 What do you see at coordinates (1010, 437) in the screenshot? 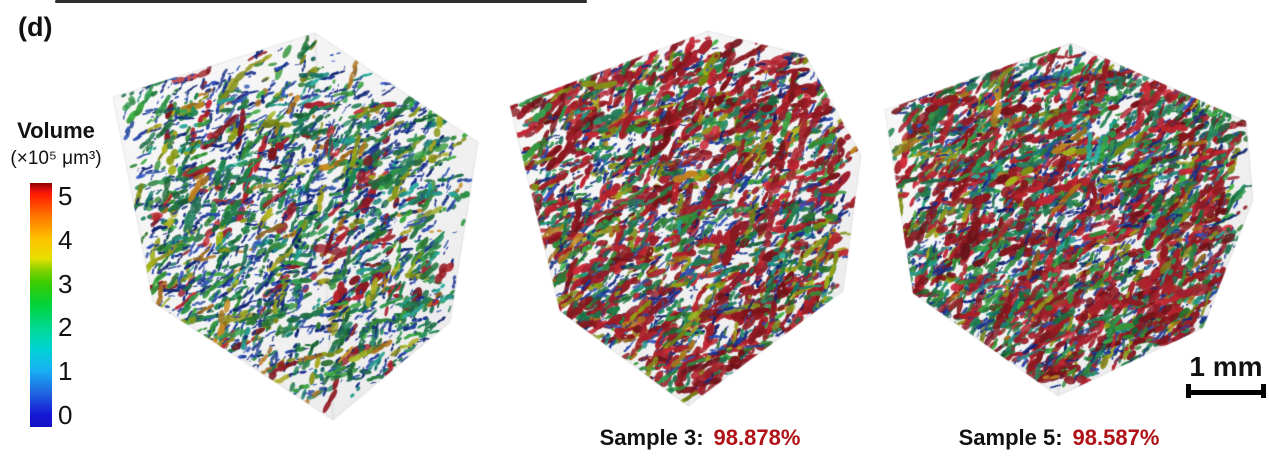
I see `sample-5-name: Sample 5:` at bounding box center [1010, 437].